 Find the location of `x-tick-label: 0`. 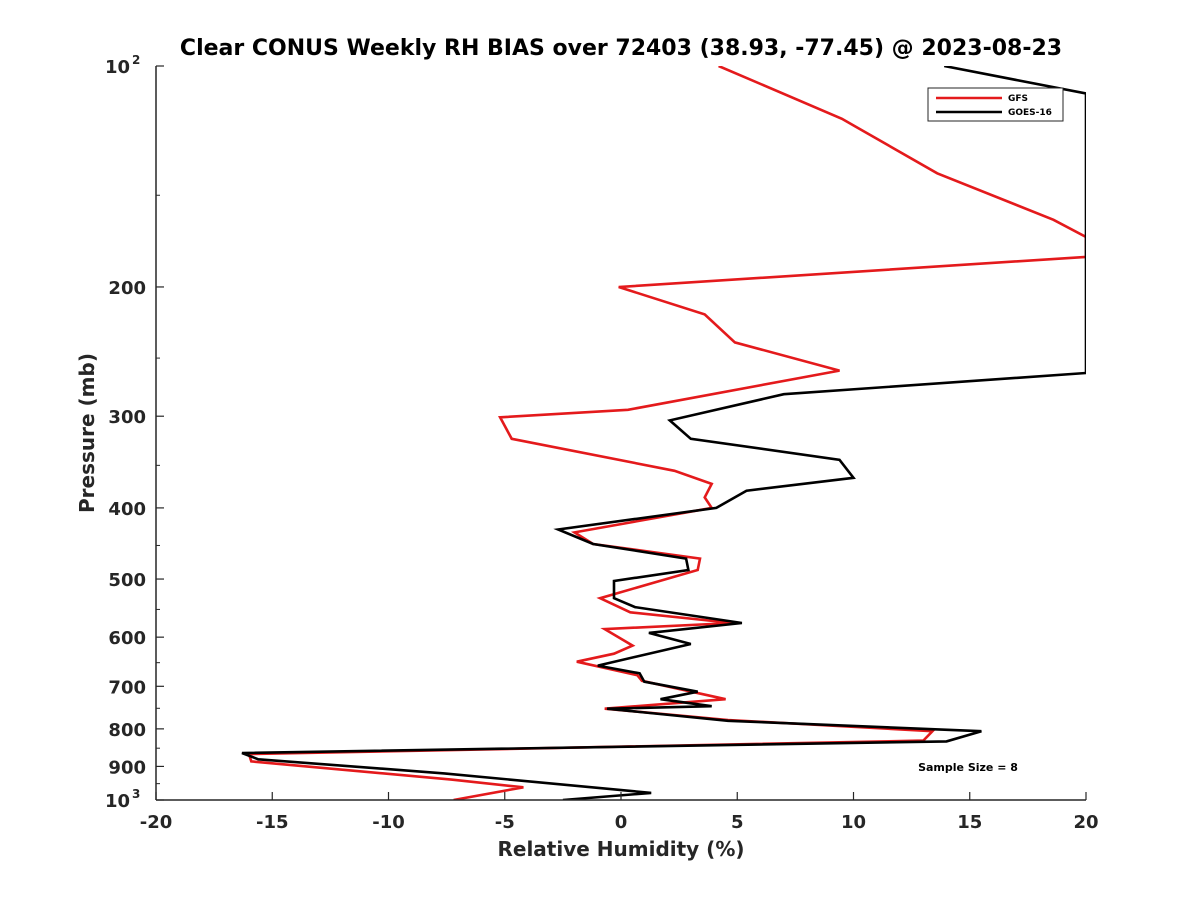

x-tick-label: 0 is located at coordinates (621, 822).